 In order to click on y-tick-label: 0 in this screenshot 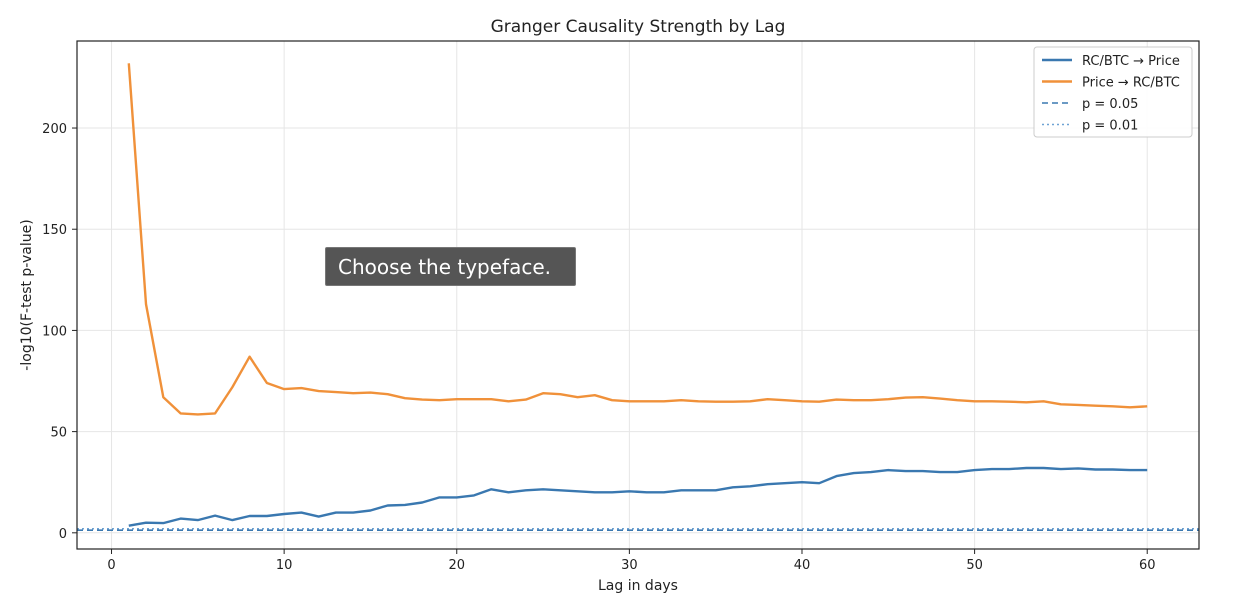, I will do `click(63, 534)`.